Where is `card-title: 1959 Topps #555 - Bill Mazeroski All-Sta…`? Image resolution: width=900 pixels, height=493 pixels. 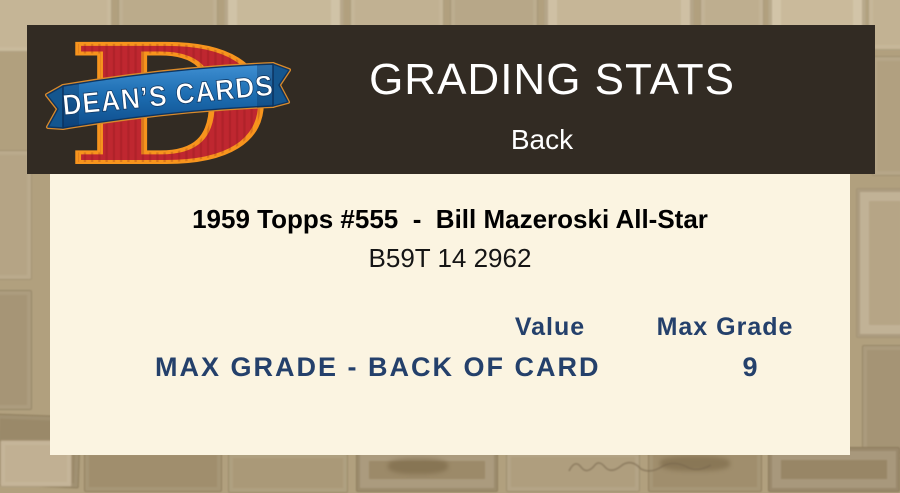
card-title: 1959 Topps #555 - Bill Mazeroski All-Sta… is located at coordinates (450, 219).